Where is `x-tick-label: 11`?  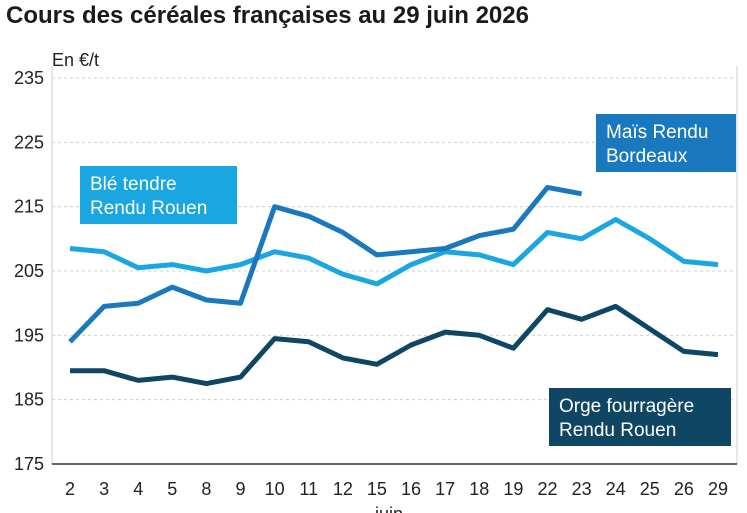
x-tick-label: 11 is located at coordinates (308, 489).